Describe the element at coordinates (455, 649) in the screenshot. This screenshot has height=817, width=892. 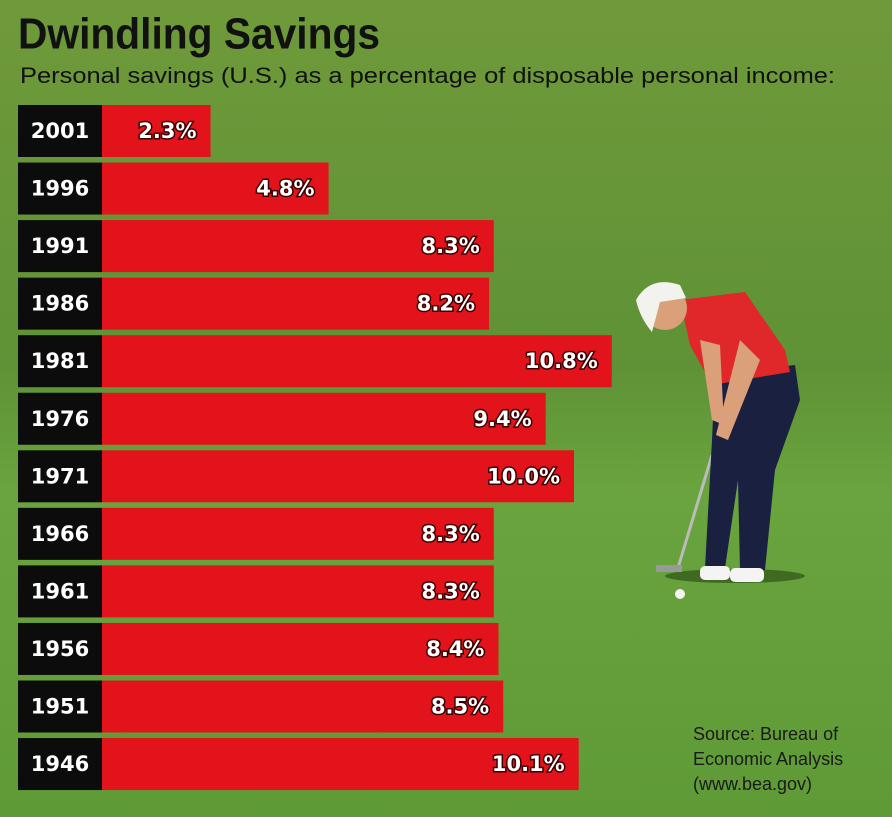
I see `value-label: 8.4%` at that location.